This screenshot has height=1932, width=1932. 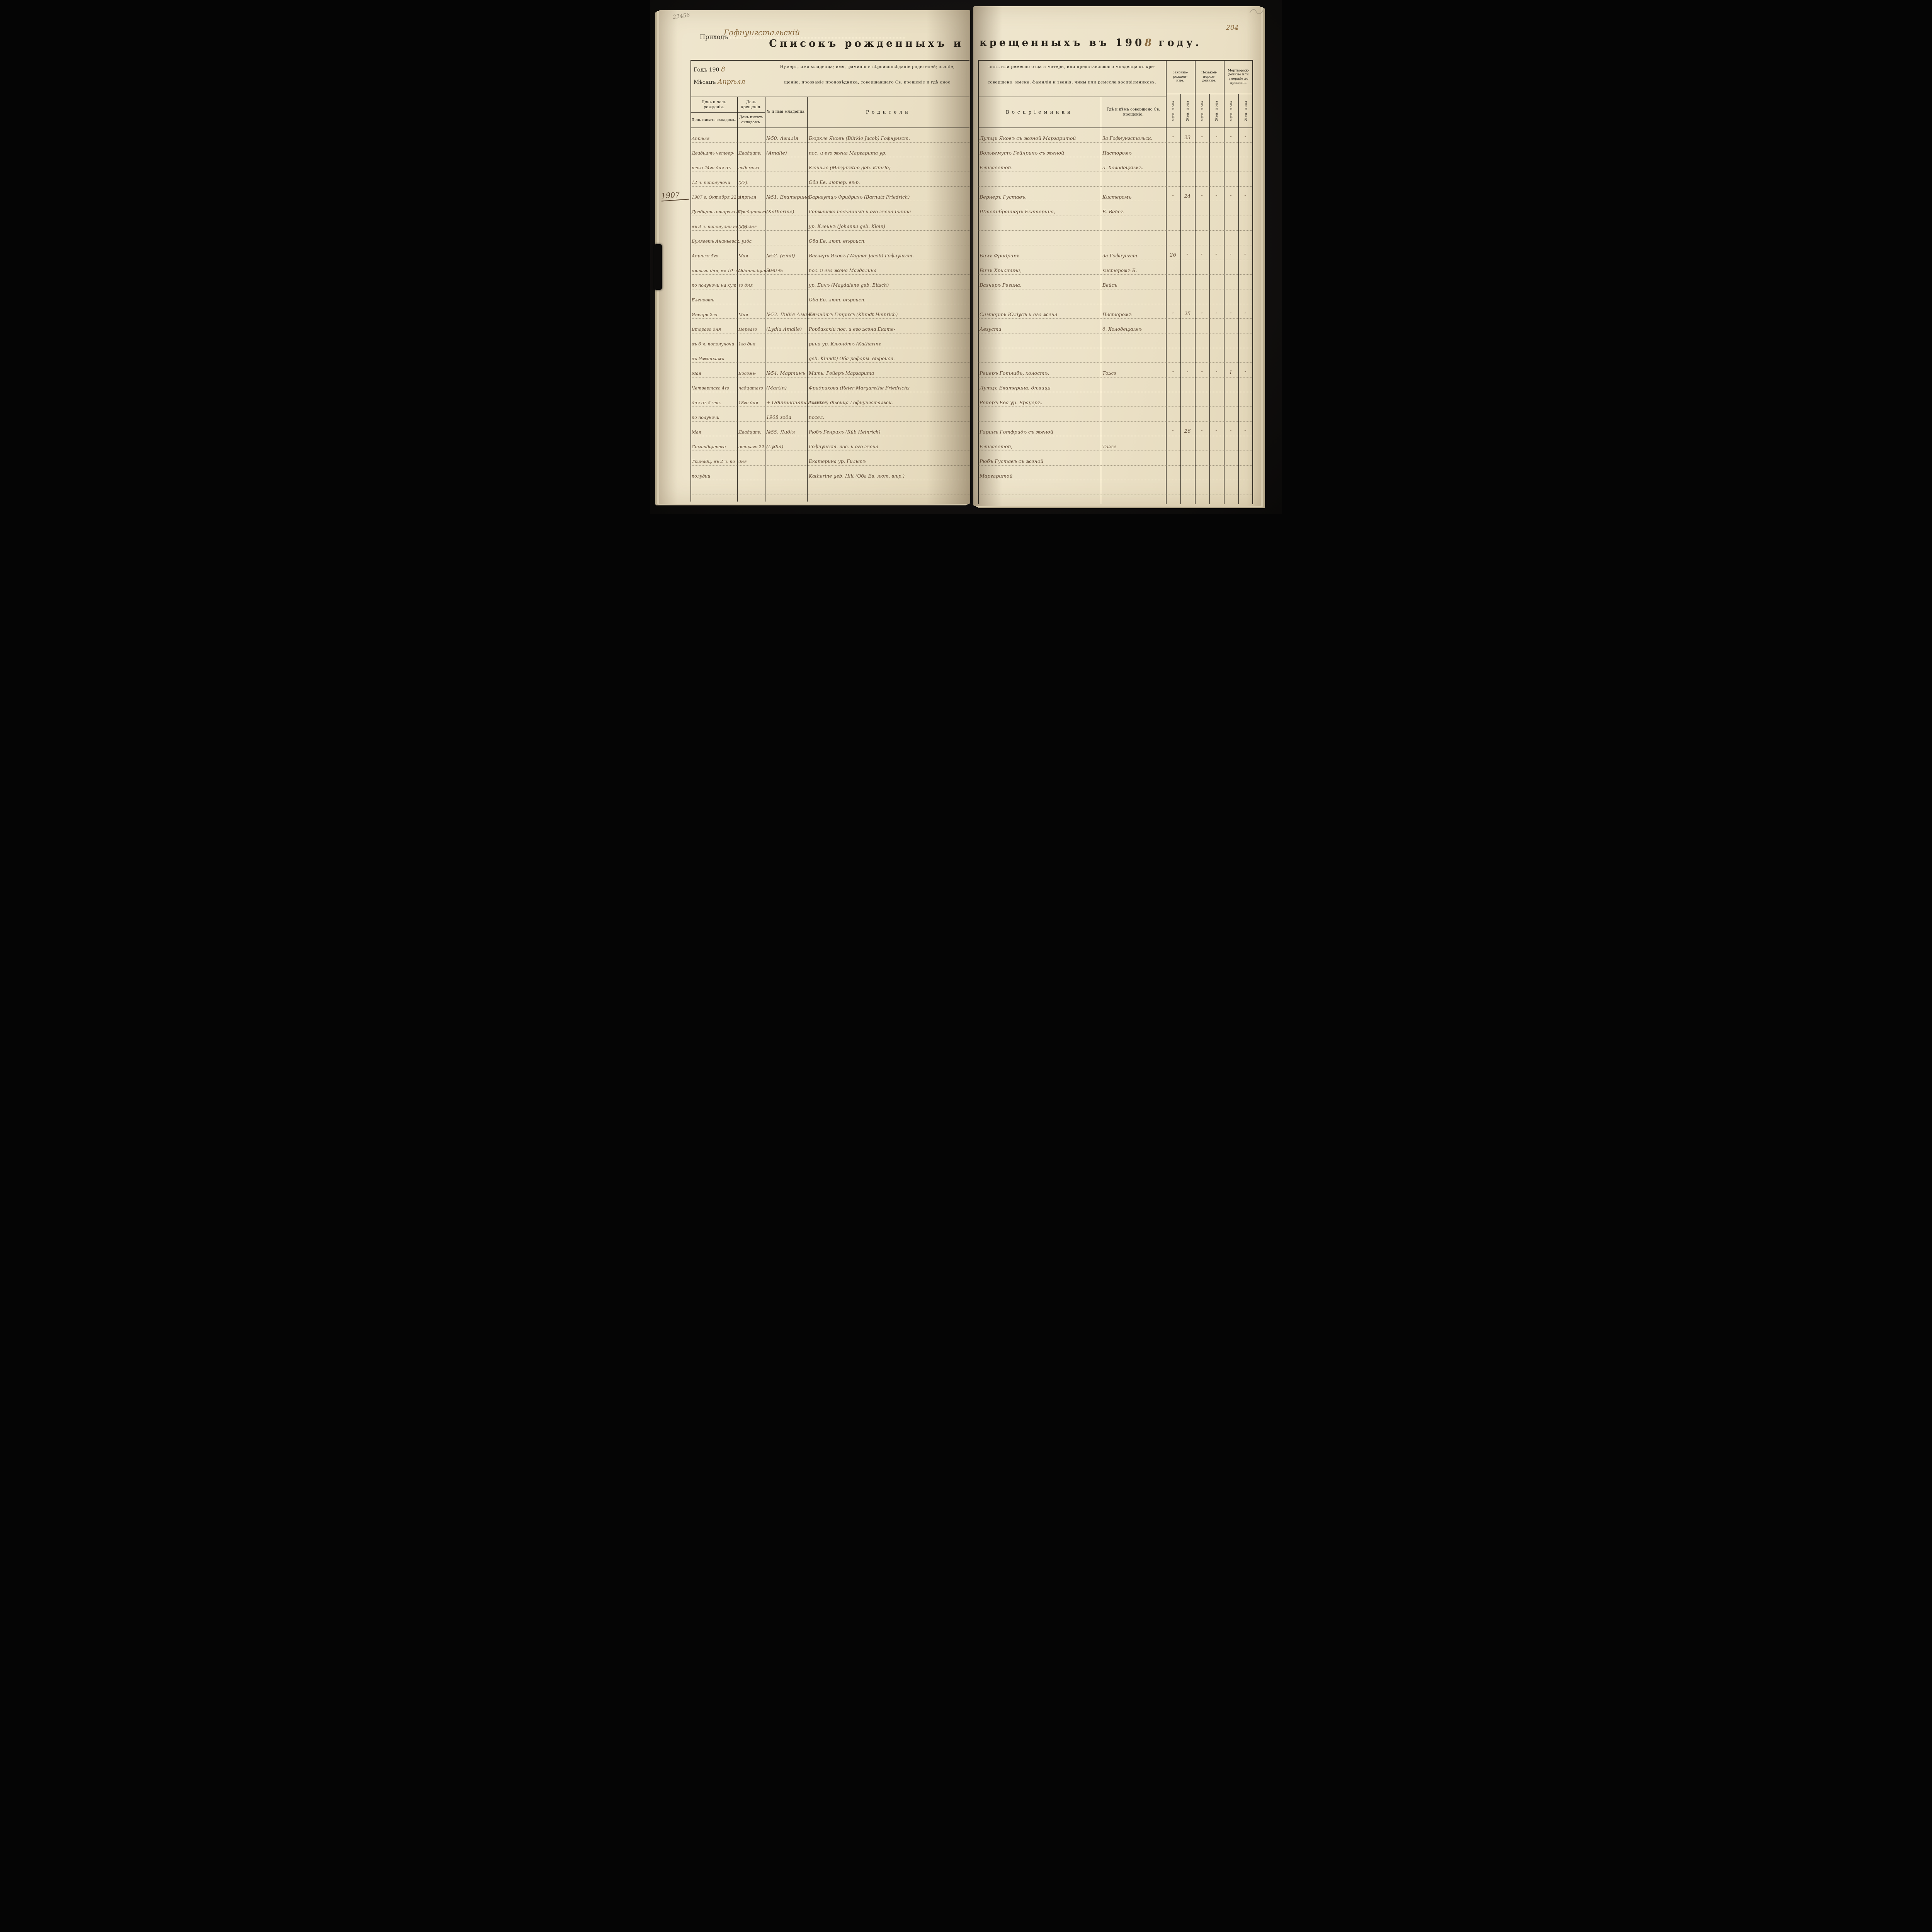 I want to click on column-header-where-baptized: Гдѣ и кѣмъ совершено Св. крещеніе., so click(x=1133, y=112).